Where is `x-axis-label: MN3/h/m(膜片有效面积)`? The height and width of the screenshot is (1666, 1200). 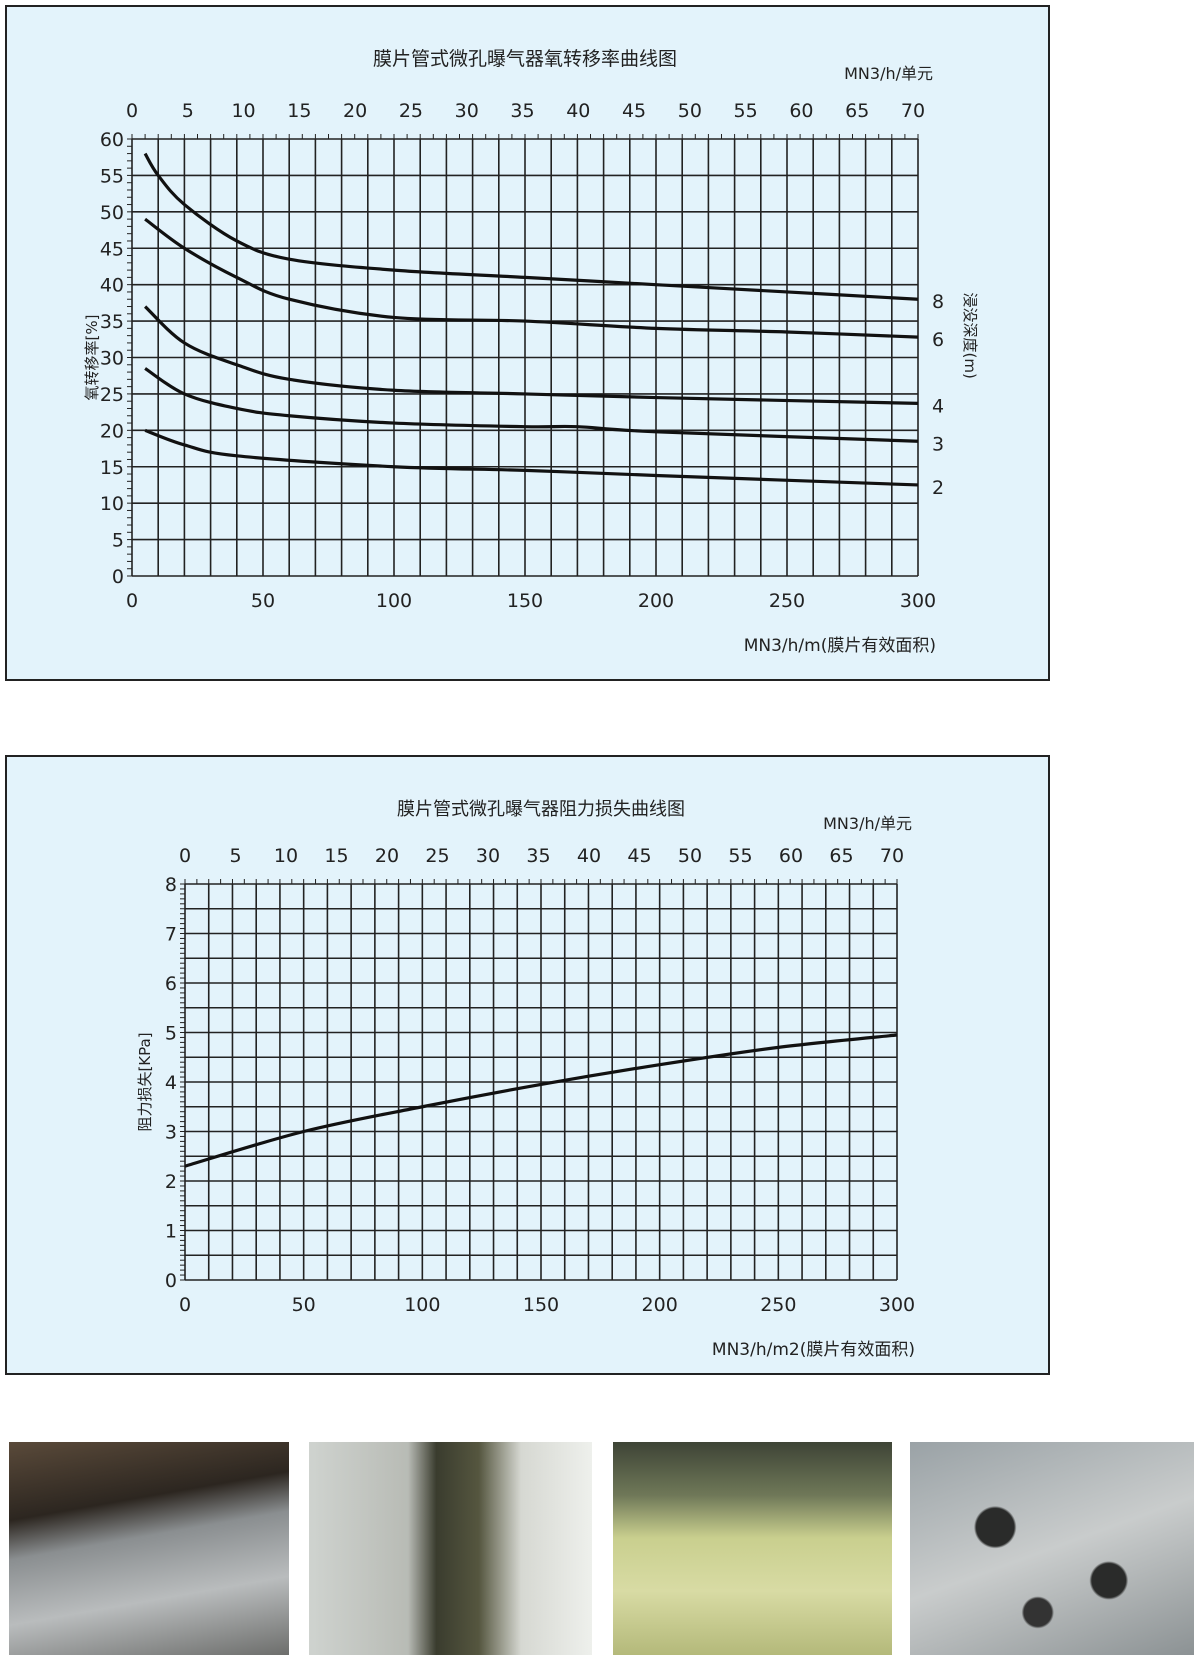 x-axis-label: MN3/h/m(膜片有效面积) is located at coordinates (840, 646).